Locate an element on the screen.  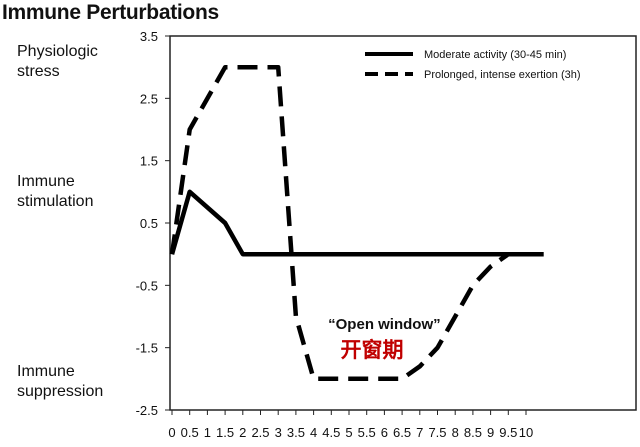
x-tick-label: 4.5 is located at coordinates (331, 432).